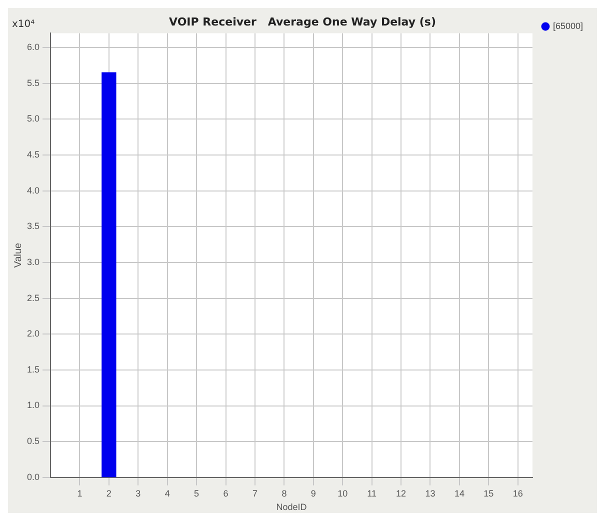 This screenshot has width=605, height=521. Describe the element at coordinates (489, 493) in the screenshot. I see `x-tick-label: 15` at that location.